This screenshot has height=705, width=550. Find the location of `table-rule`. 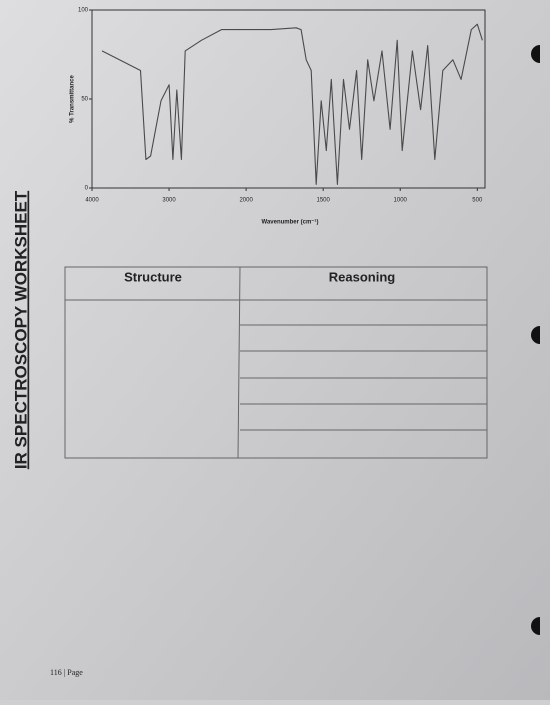

table-rule is located at coordinates (239, 362).